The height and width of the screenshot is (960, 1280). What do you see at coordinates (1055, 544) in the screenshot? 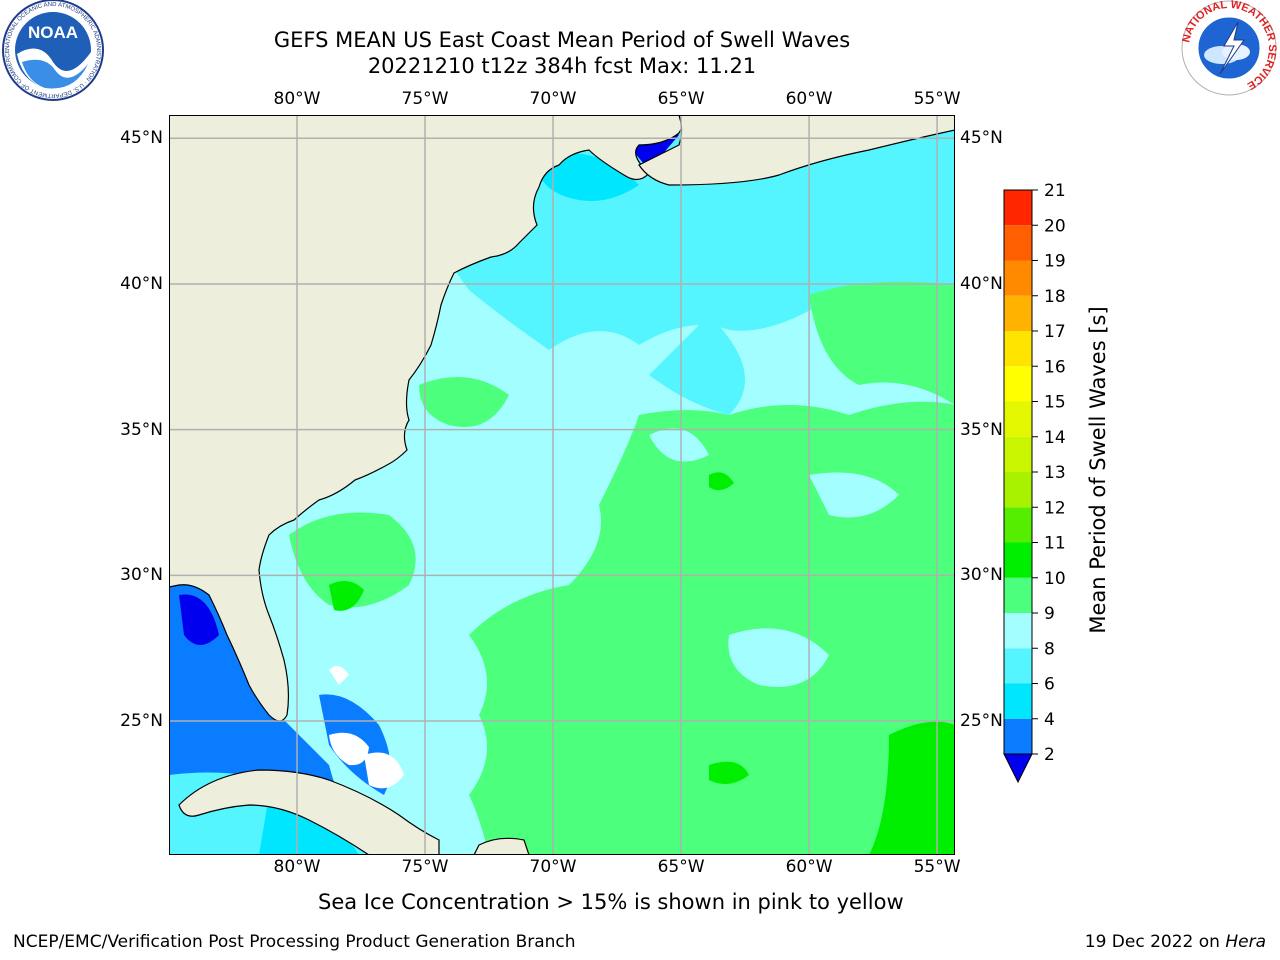
I see `colorbar-tick-label: 11` at bounding box center [1055, 544].